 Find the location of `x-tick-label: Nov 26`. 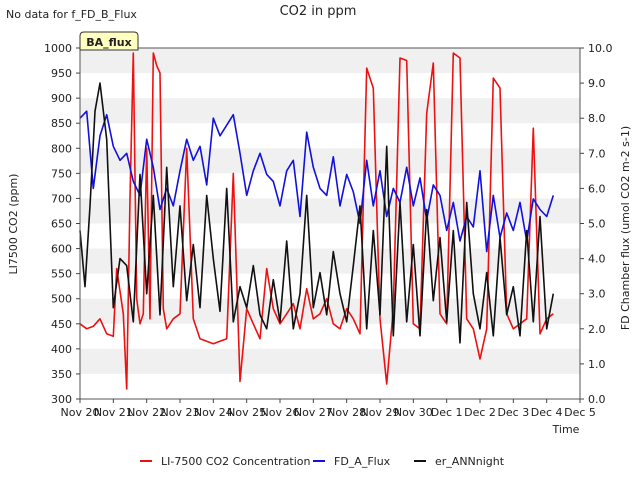

x-tick-label: Nov 26 is located at coordinates (280, 412).